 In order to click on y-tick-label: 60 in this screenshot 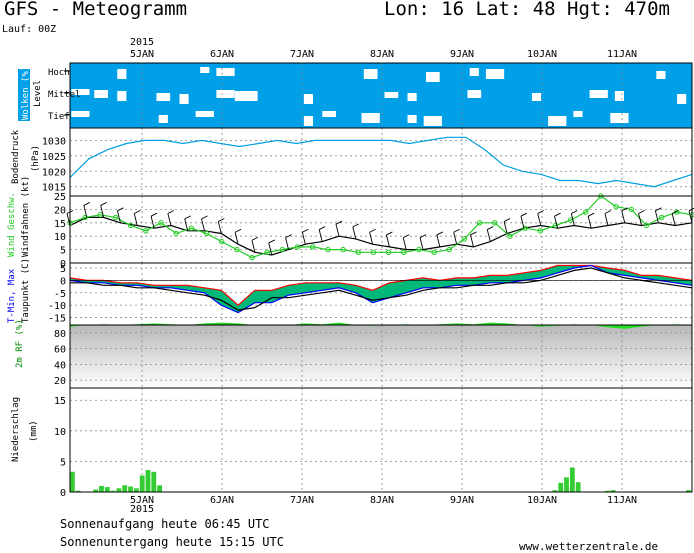, I will do `click(60, 350)`.